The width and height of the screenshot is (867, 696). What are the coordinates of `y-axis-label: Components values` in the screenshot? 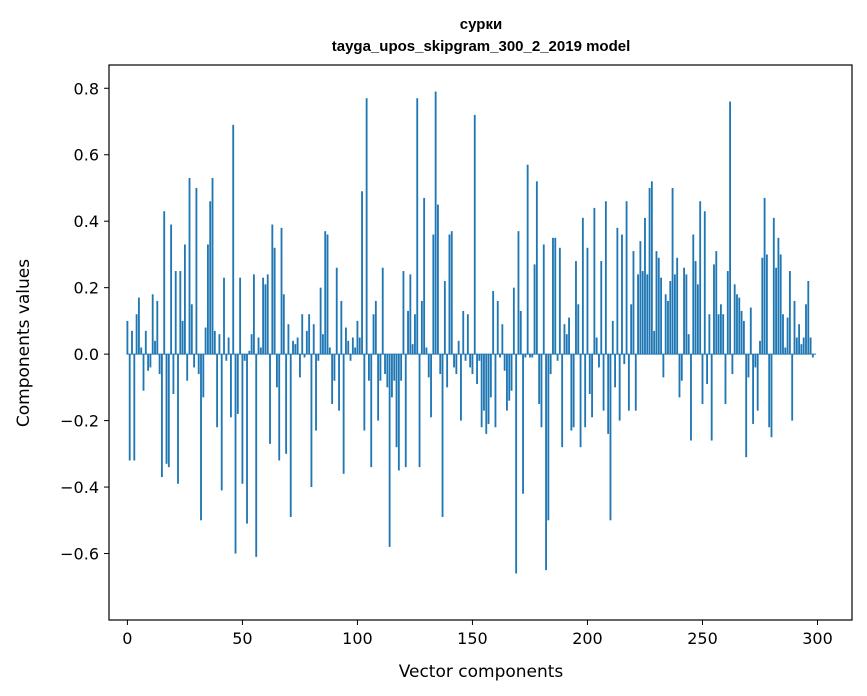 It's located at (24, 343).